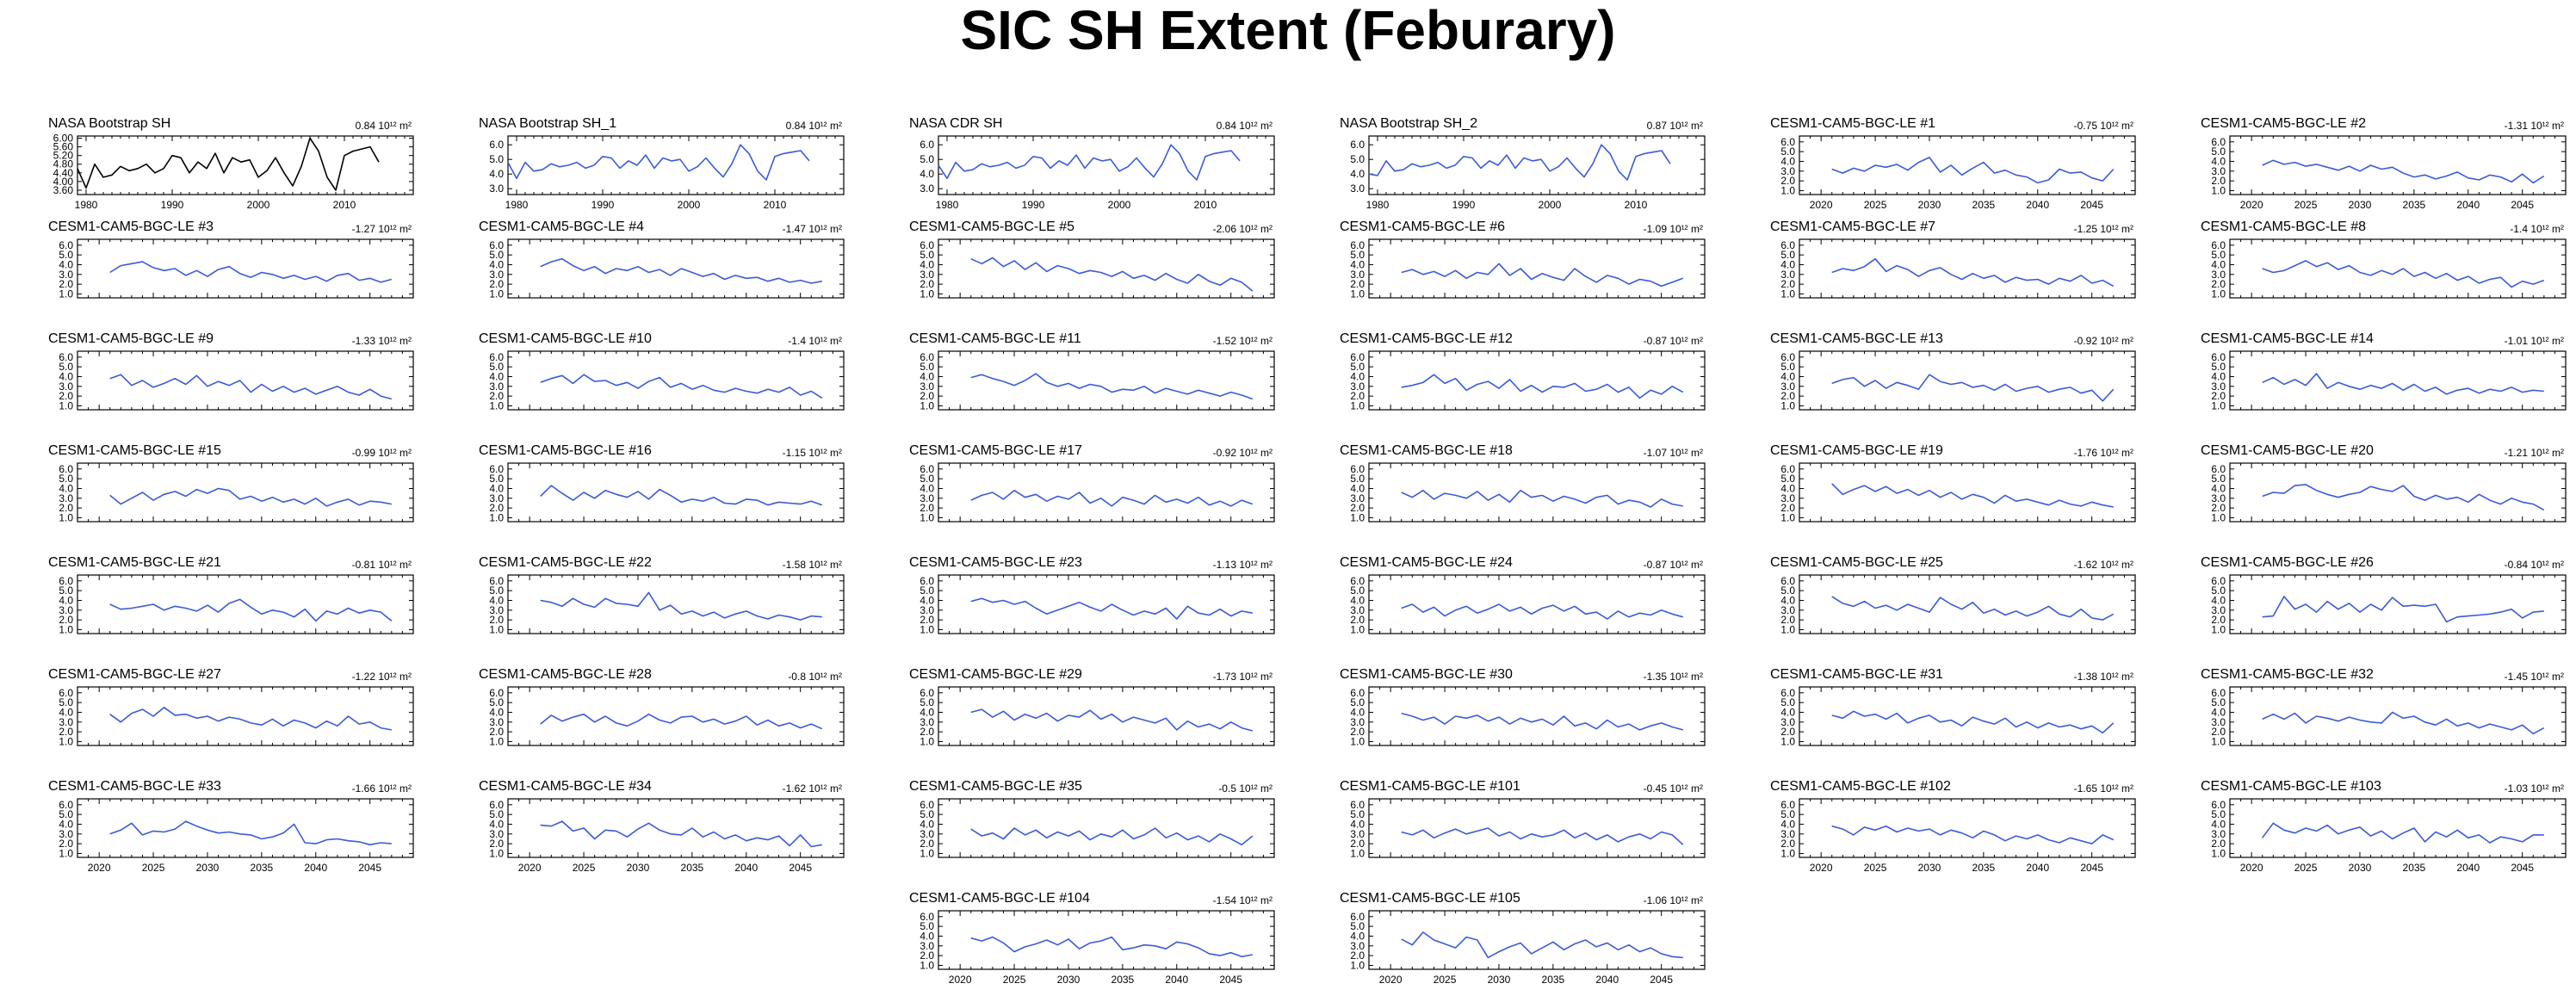 The image size is (2576, 1002). Describe the element at coordinates (1378, 205) in the screenshot. I see `x-tick-label: 1980` at that location.